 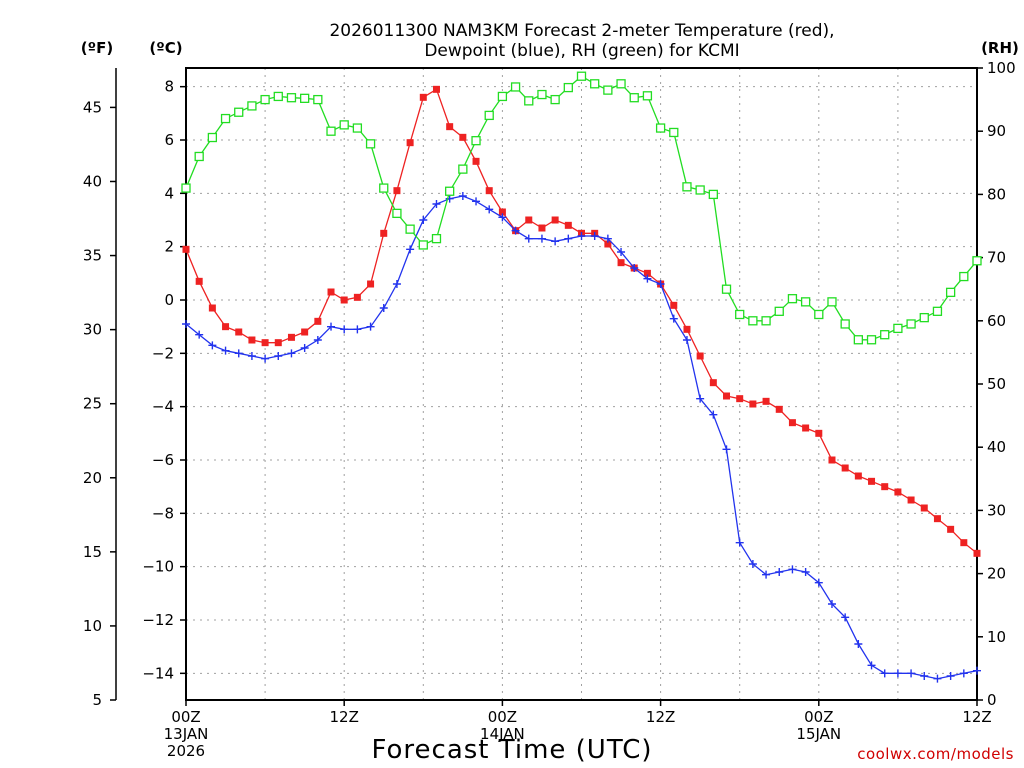 I want to click on x-tick-label: 14JAN, so click(x=502, y=734).